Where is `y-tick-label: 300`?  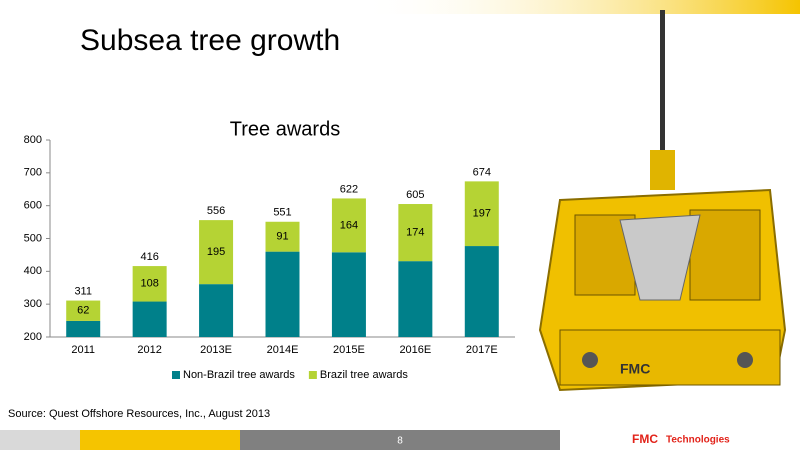
y-tick-label: 300 is located at coordinates (33, 304).